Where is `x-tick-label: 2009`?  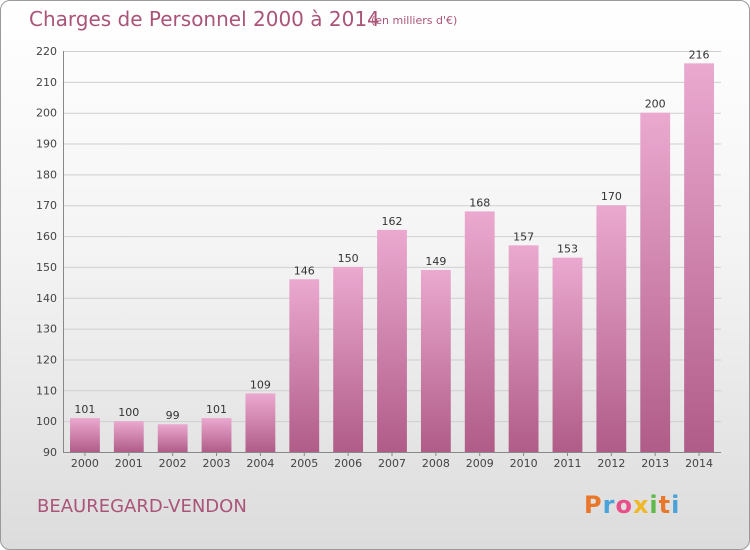
x-tick-label: 2009 is located at coordinates (480, 463).